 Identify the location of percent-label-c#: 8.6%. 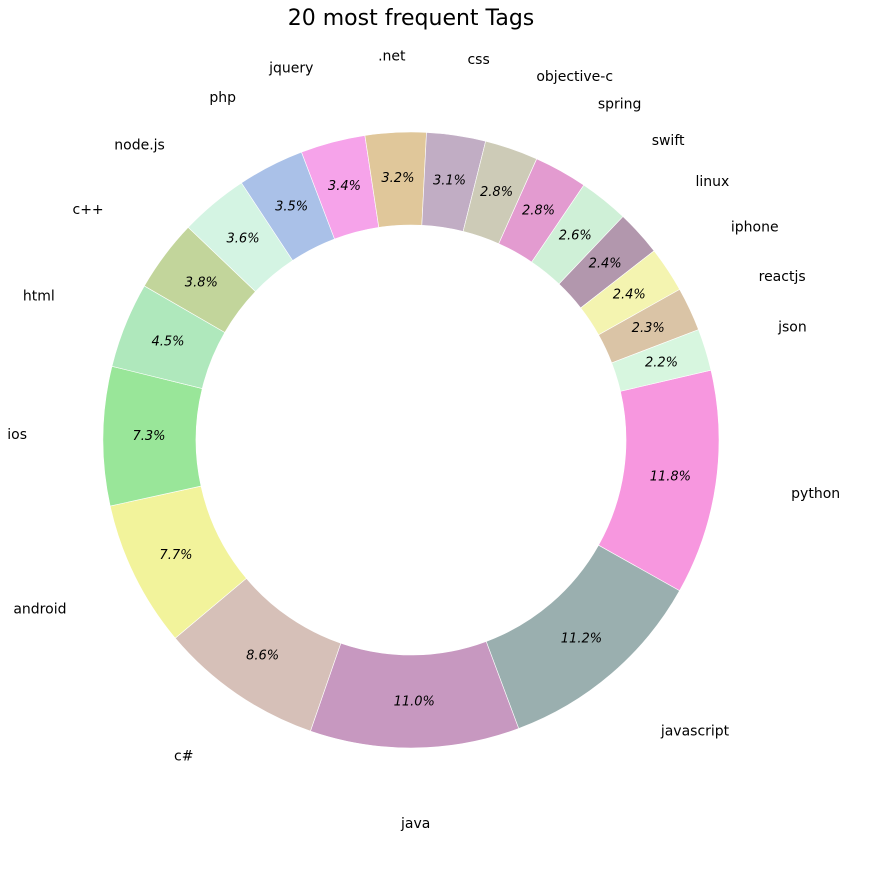
(262, 655).